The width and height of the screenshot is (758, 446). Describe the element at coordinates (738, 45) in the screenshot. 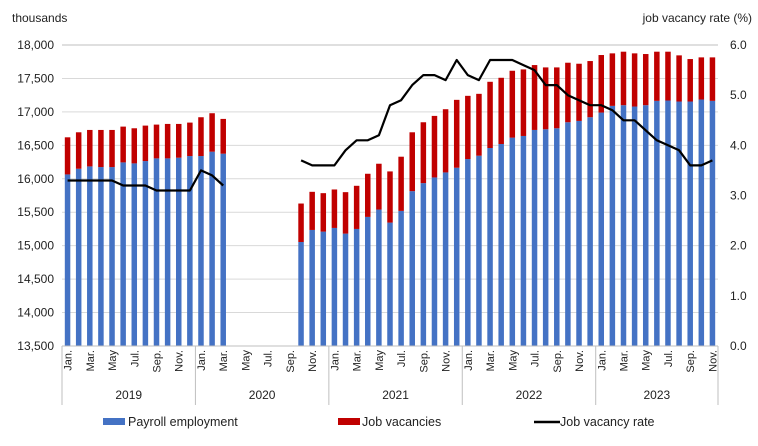

I see `y2-tick-label: 6.0` at that location.